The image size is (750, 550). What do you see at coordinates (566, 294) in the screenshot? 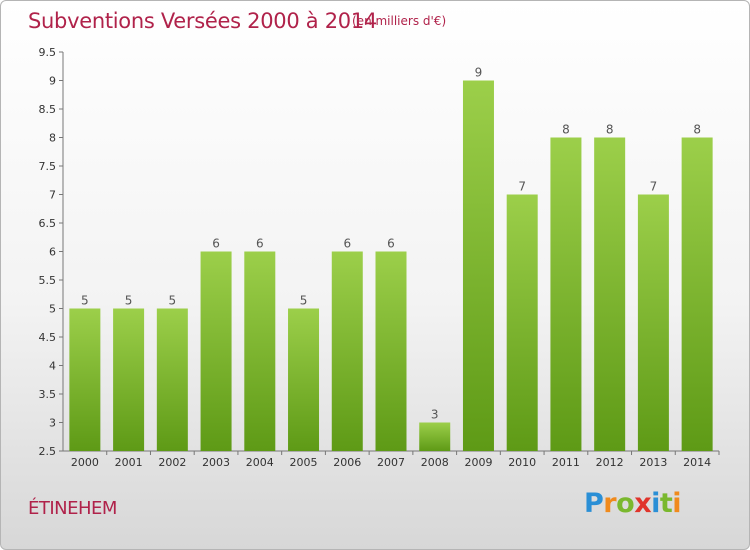
I see `bar-2011` at bounding box center [566, 294].